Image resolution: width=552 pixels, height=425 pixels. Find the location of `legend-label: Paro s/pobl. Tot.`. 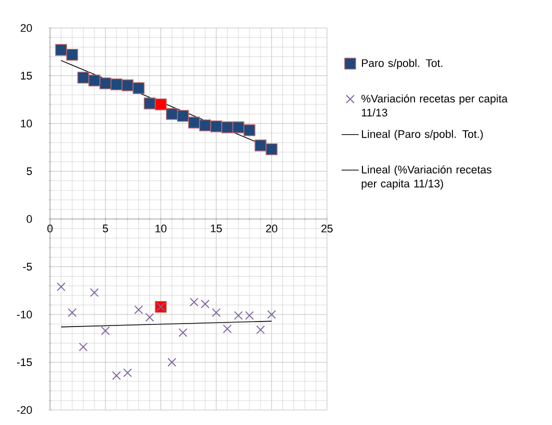

legend-label: Paro s/pobl. Tot. is located at coordinates (402, 64).